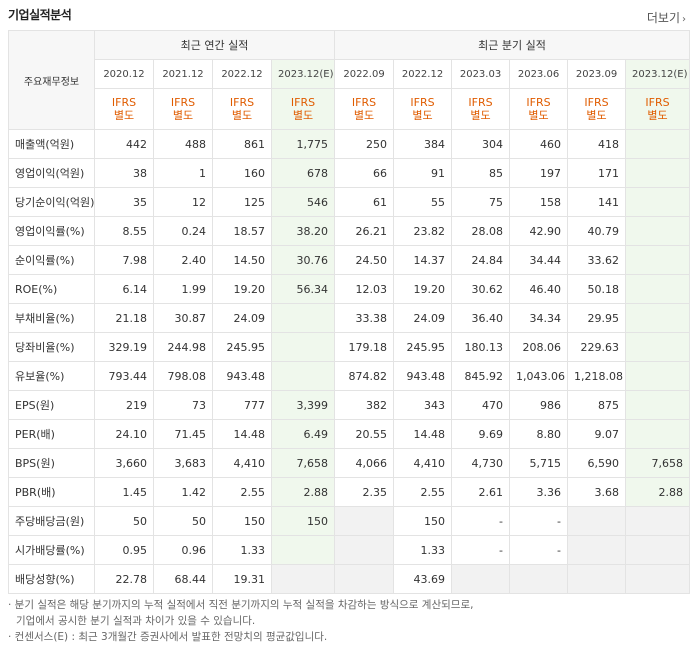  Describe the element at coordinates (242, 260) in the screenshot. I see `table-cell: 14.50` at that location.